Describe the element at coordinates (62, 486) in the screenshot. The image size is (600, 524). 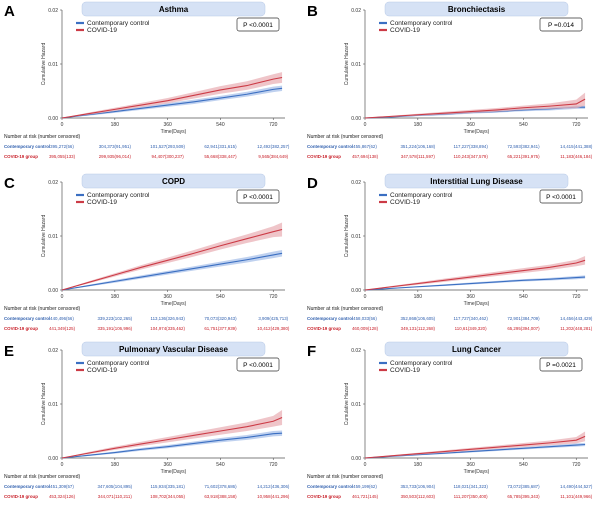
I see `risk-value: 451,309(57)` at that location.